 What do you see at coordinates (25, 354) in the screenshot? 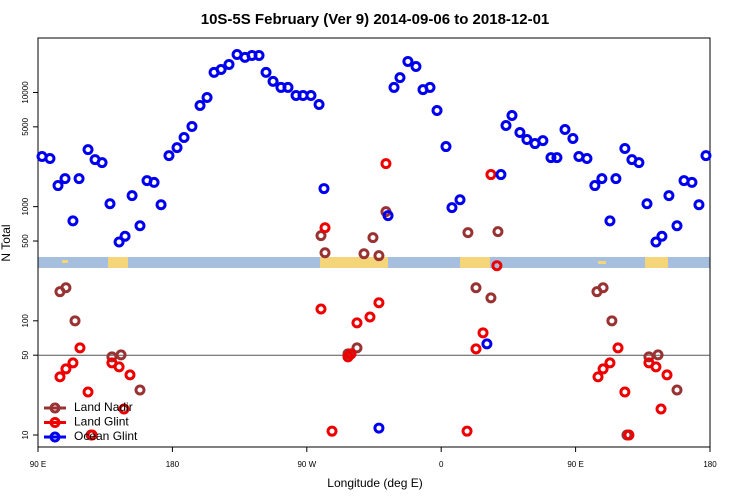
I see `y-tick-label: 50` at bounding box center [25, 354].